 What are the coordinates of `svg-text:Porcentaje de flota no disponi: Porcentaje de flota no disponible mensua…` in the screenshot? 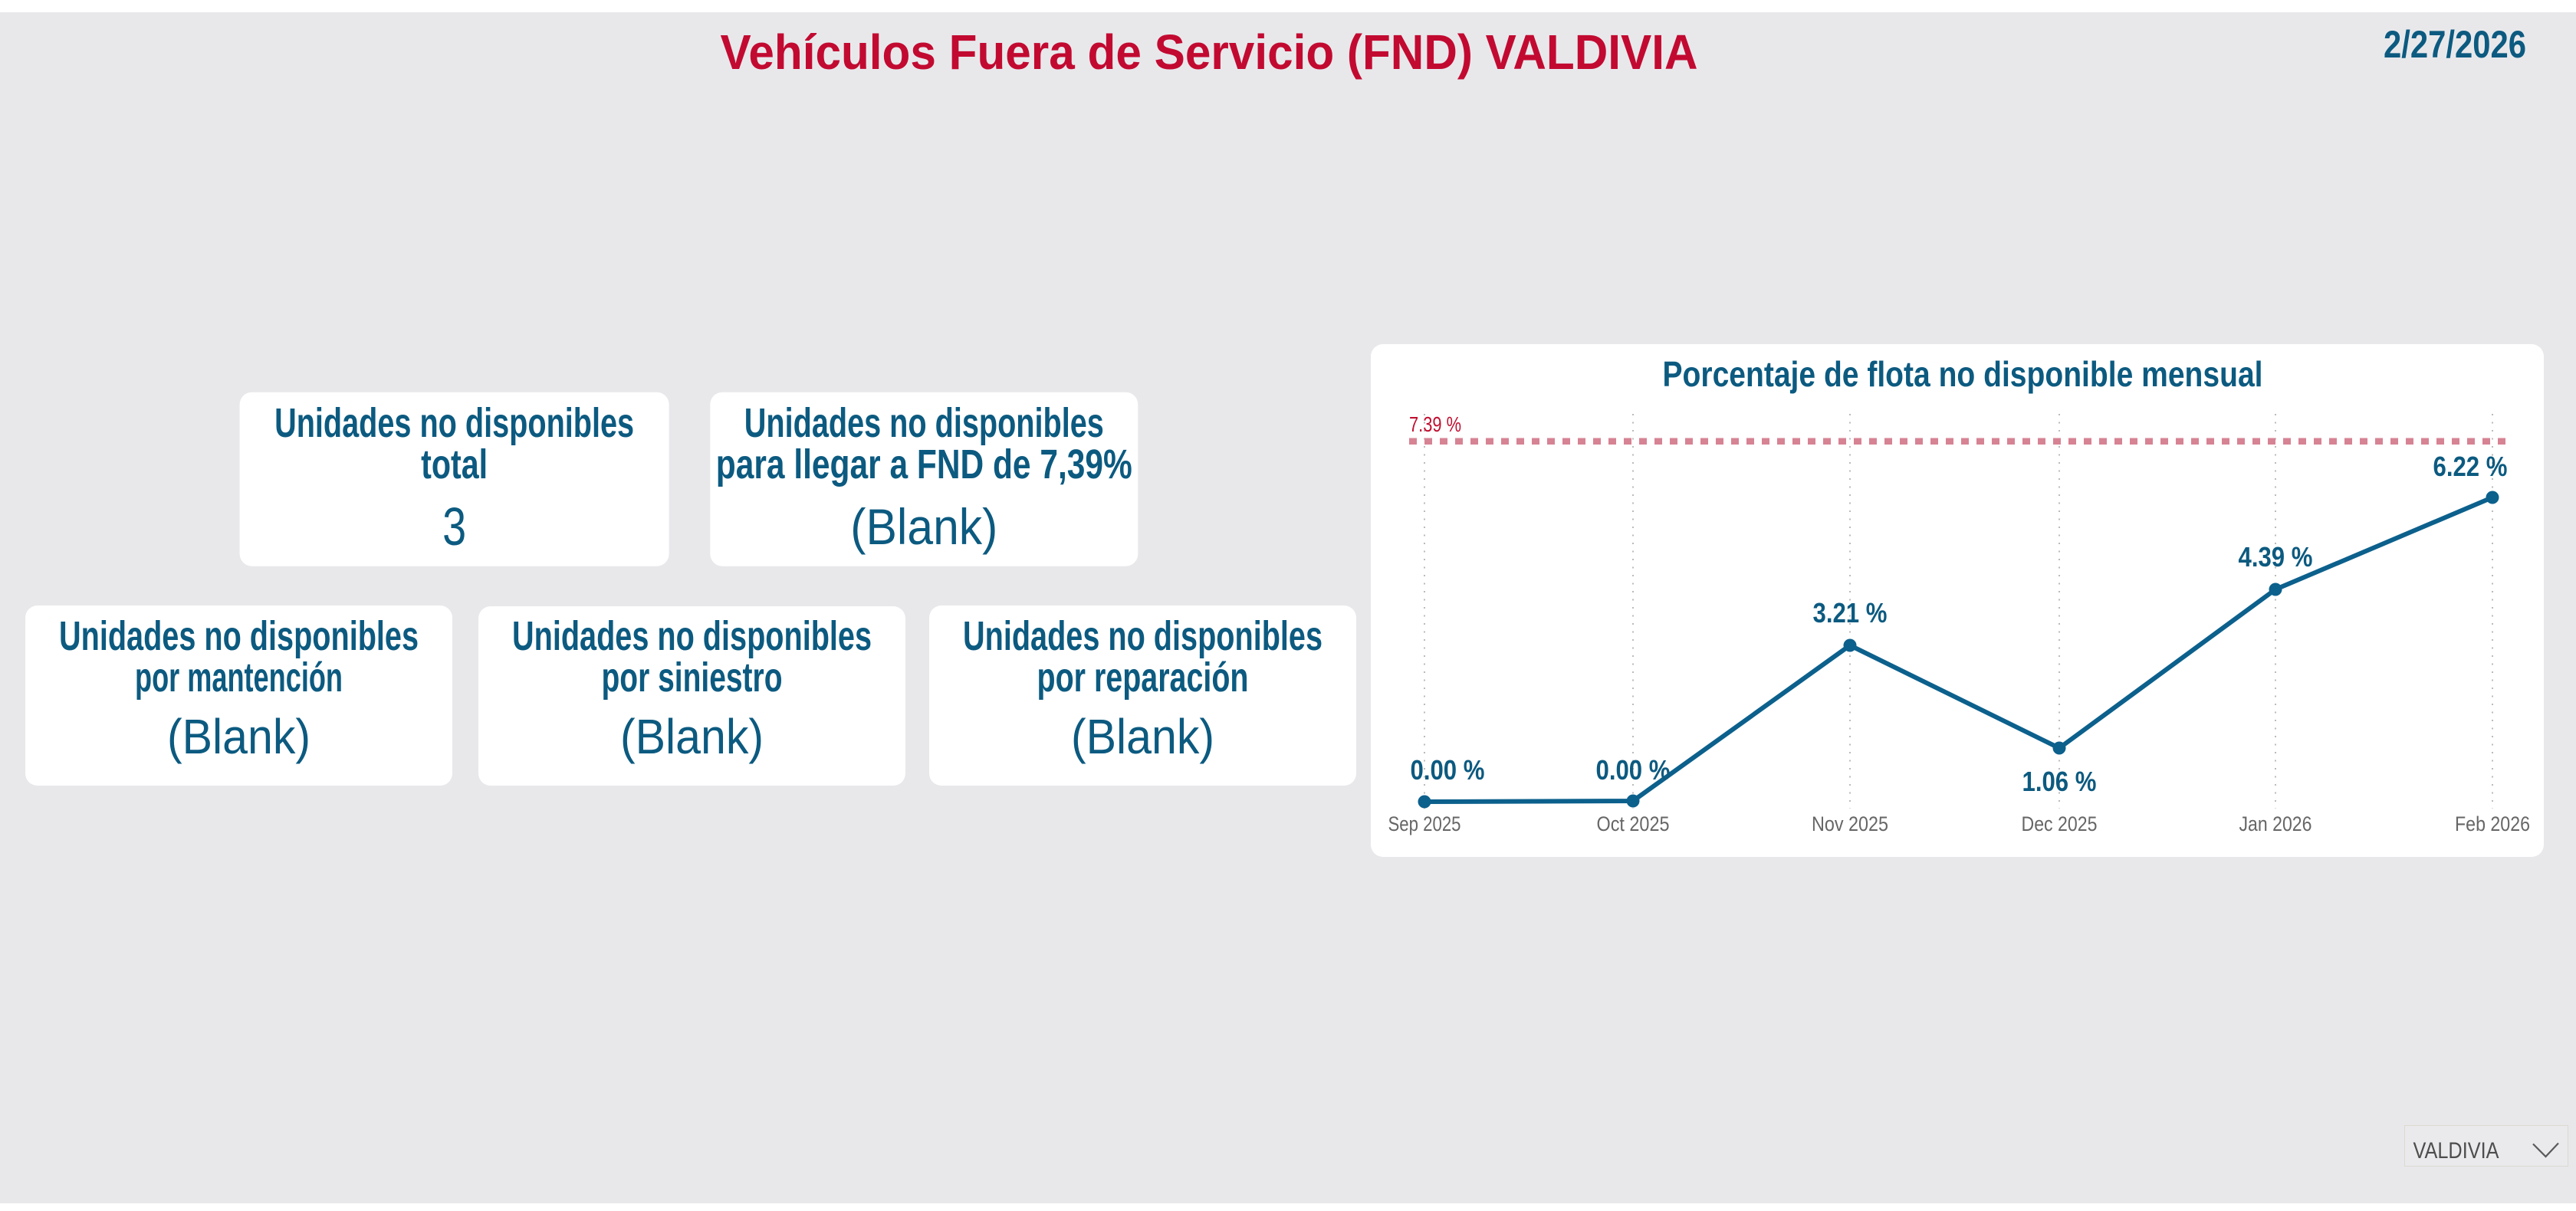 It's located at (1963, 374).